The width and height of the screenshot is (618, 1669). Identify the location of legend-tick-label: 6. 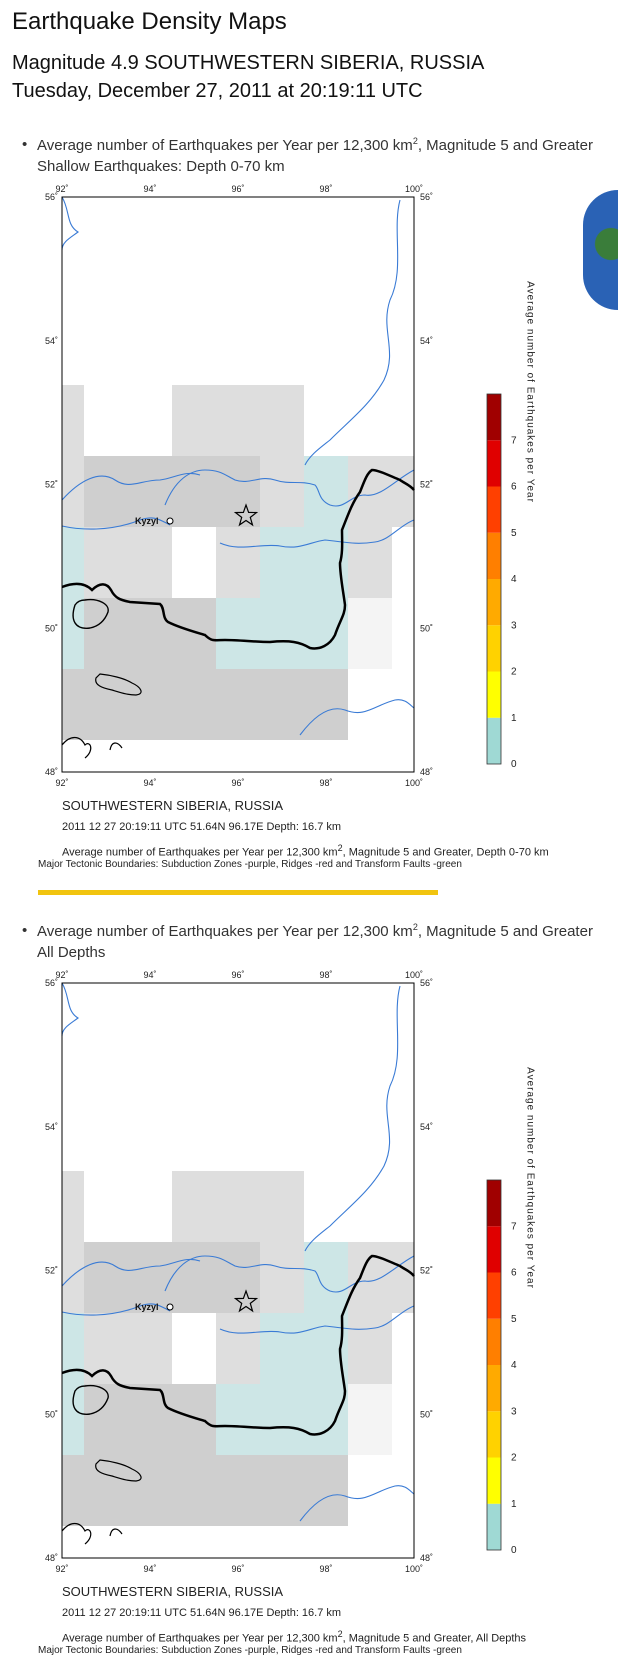
(514, 1273).